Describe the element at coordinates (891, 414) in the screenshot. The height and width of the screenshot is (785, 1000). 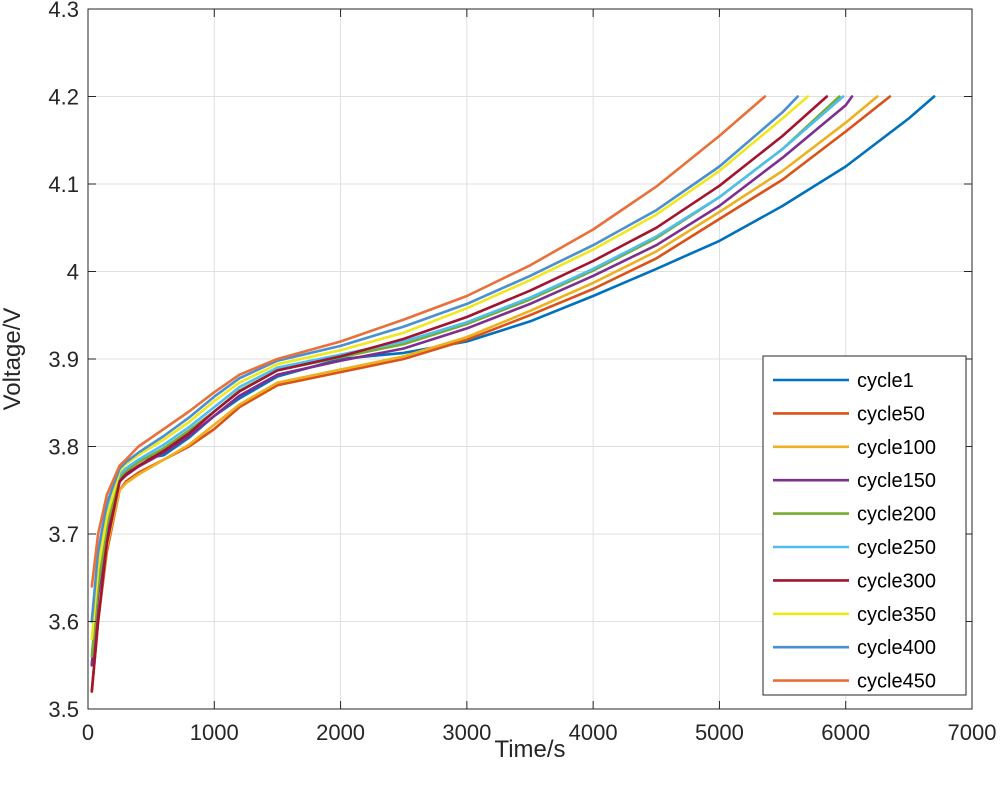
I see `legend-label: cycle50` at that location.